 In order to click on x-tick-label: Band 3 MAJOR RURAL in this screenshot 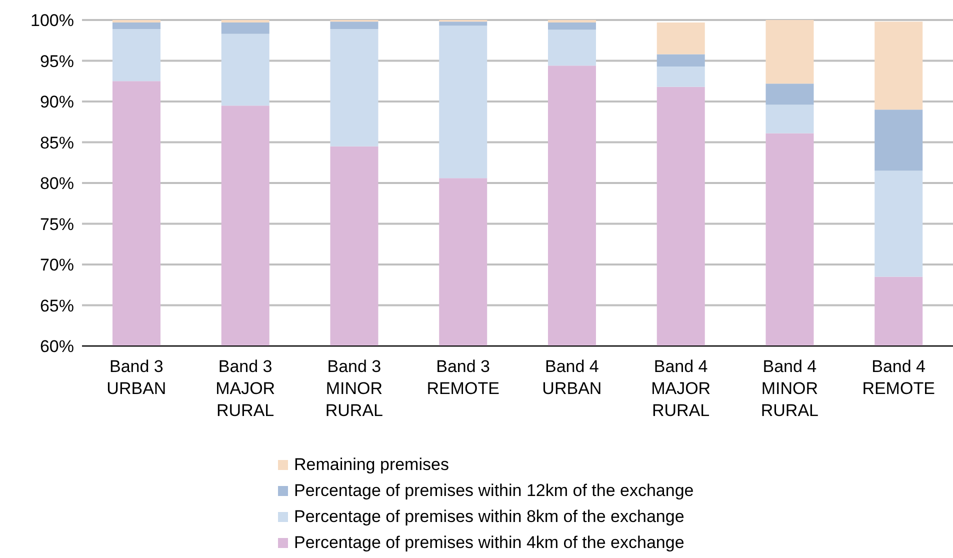, I will do `click(246, 388)`.